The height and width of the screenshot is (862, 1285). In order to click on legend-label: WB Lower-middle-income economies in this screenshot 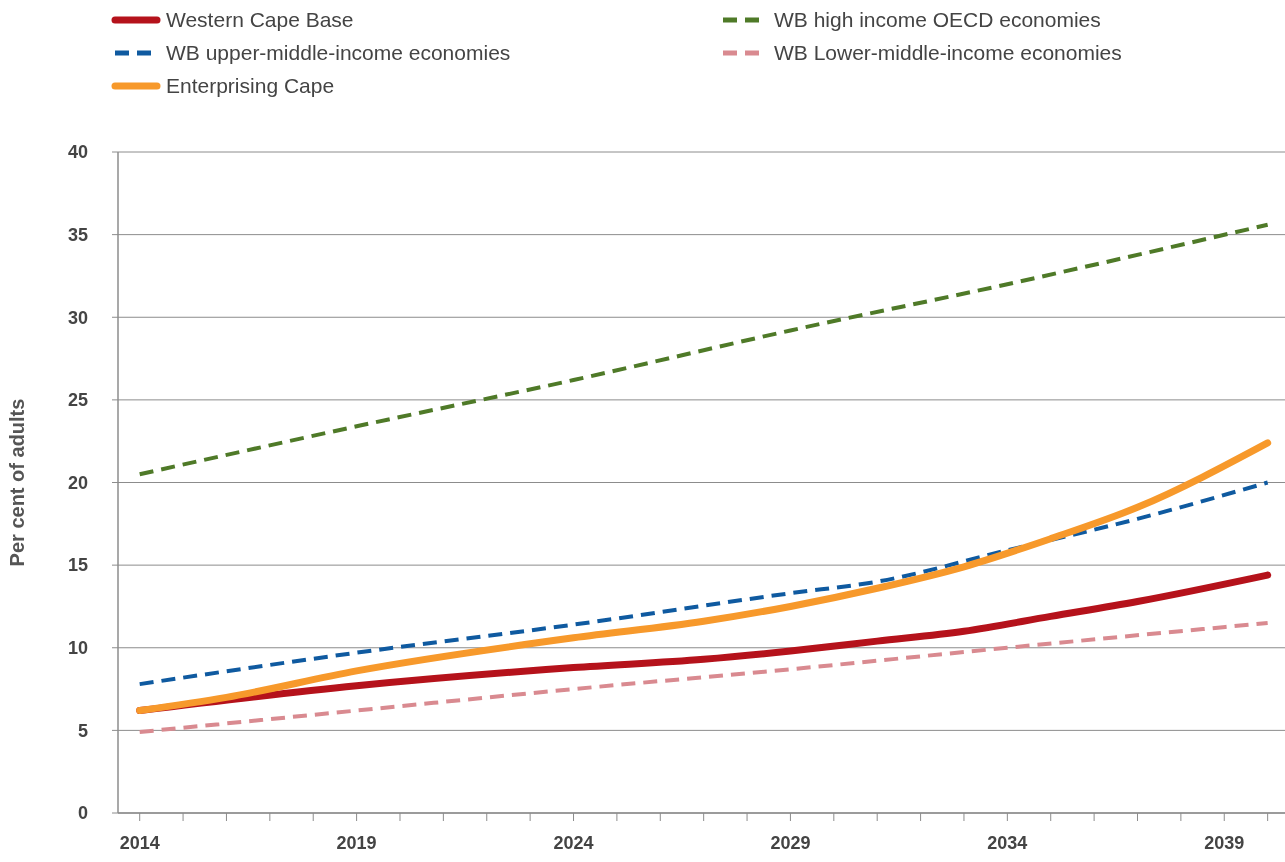, I will do `click(948, 53)`.